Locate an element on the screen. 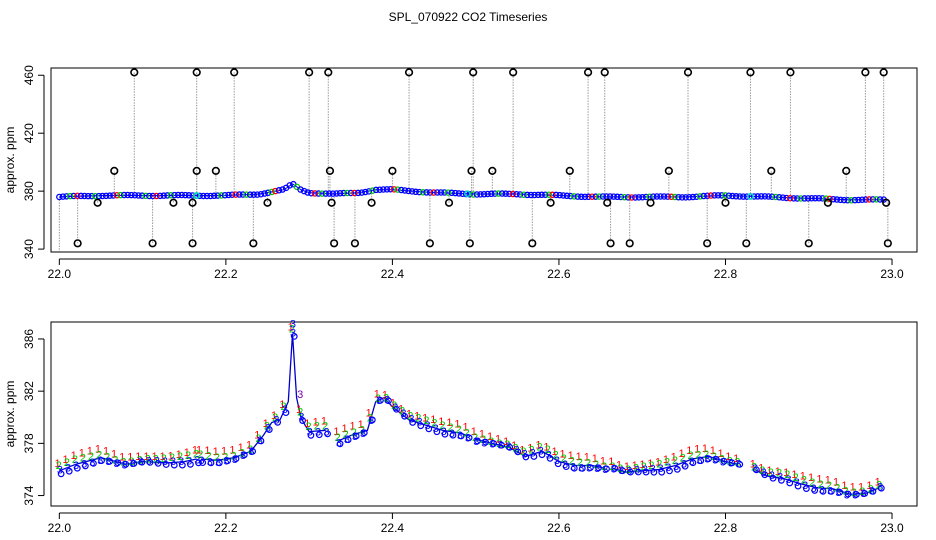 The image size is (936, 540). series-3-line is located at coordinates (128, 464).